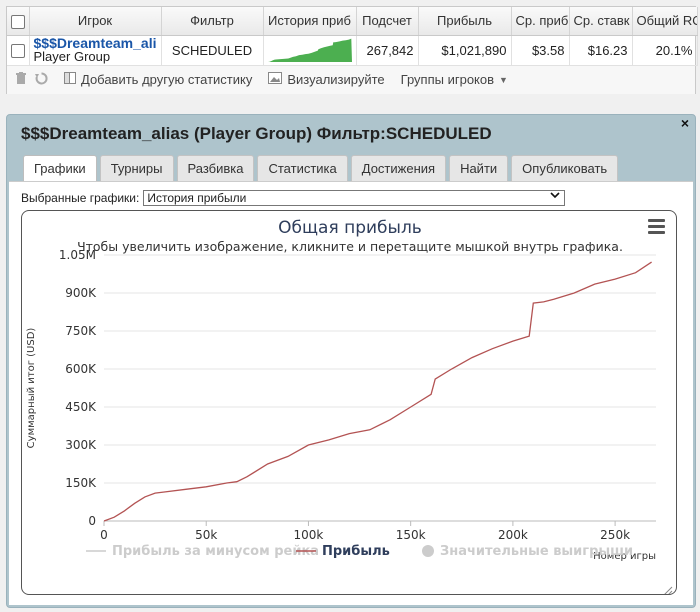 This screenshot has height=612, width=700. Describe the element at coordinates (465, 21) in the screenshot. I see `col-header-profit: Прибыль` at that location.